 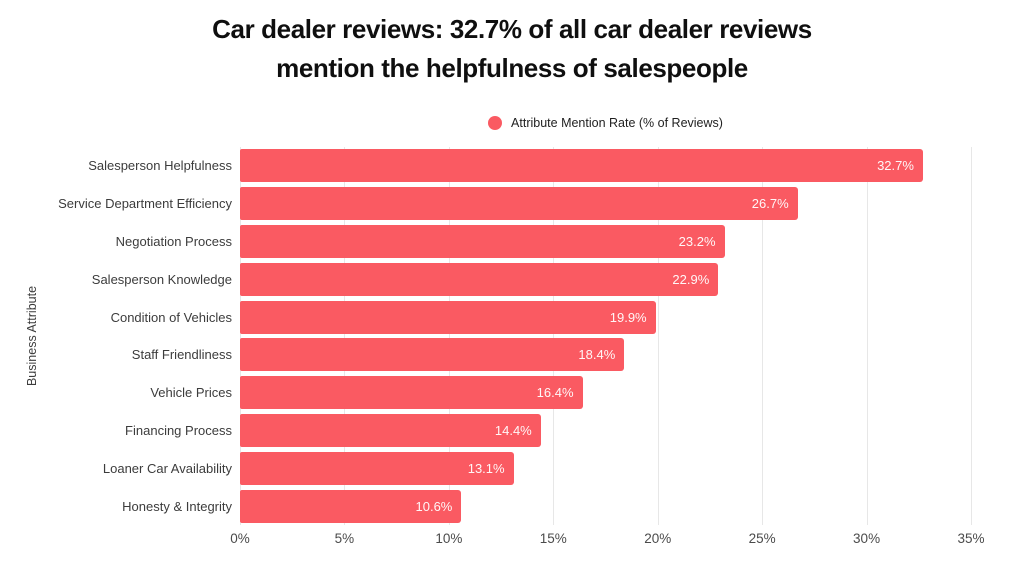 What do you see at coordinates (607, 540) in the screenshot?
I see `x-axis-tick-labels: 0% 5% 10% 15% 20% 25% 30% 35%` at bounding box center [607, 540].